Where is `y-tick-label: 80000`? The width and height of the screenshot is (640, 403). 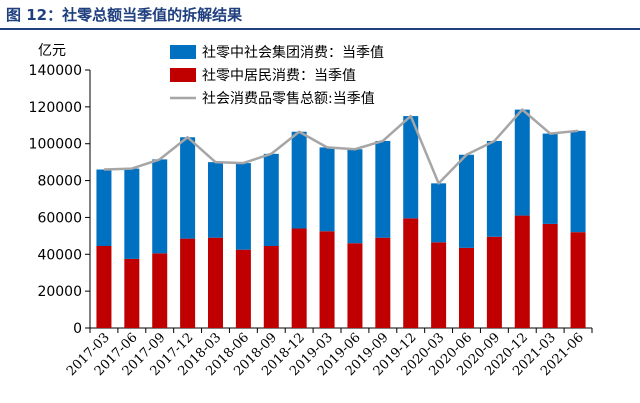 y-tick-label: 80000 is located at coordinates (59, 182).